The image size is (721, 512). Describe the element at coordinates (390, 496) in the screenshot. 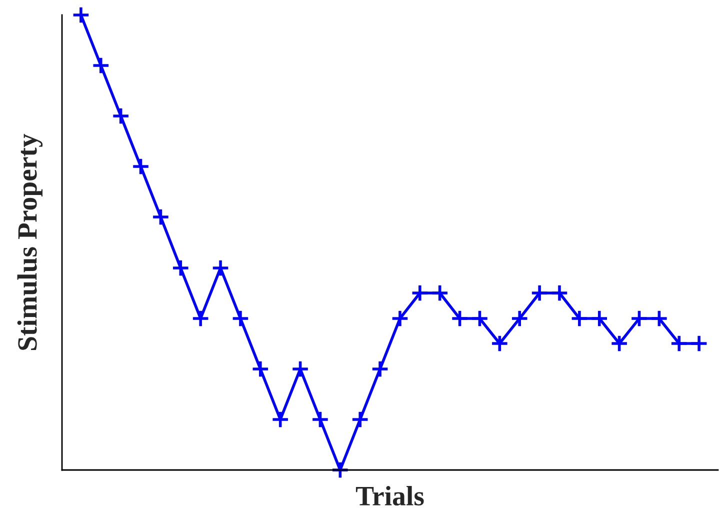

I see `x-axis-title: Trials` at that location.